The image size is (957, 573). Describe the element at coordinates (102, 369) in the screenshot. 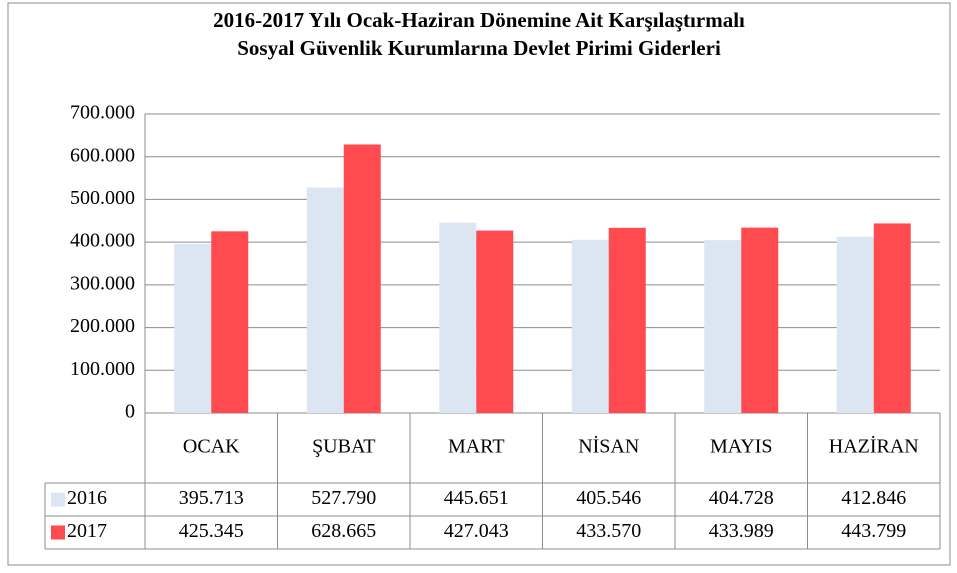

I see `y-tick-label: 100.000` at that location.